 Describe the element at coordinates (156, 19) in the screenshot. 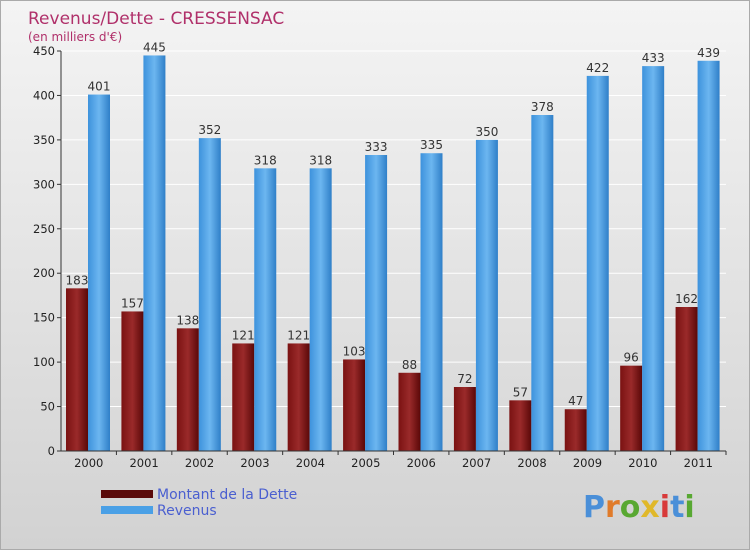

I see `chart-title: Revenus/Dette - CRESSENSAC` at that location.